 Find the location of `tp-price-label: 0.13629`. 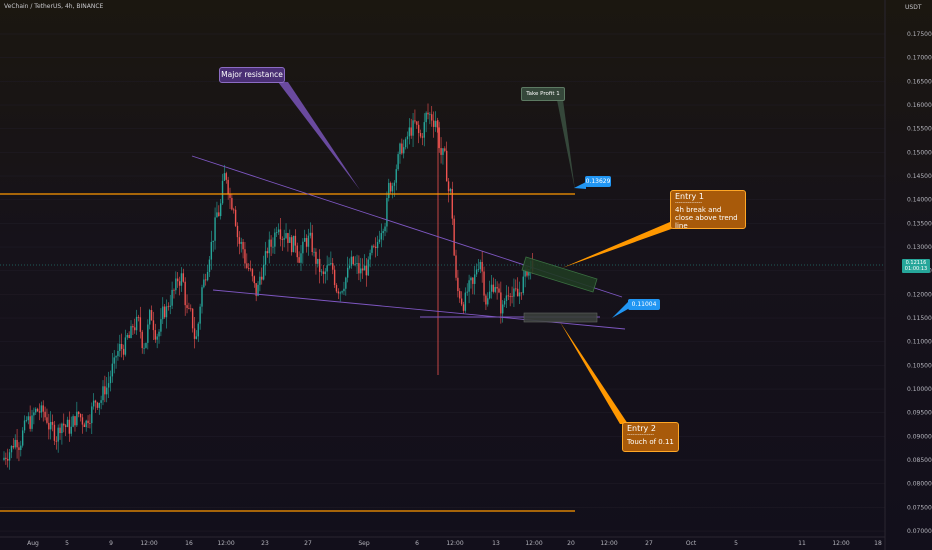

tp-price-label: 0.13629 is located at coordinates (598, 181).